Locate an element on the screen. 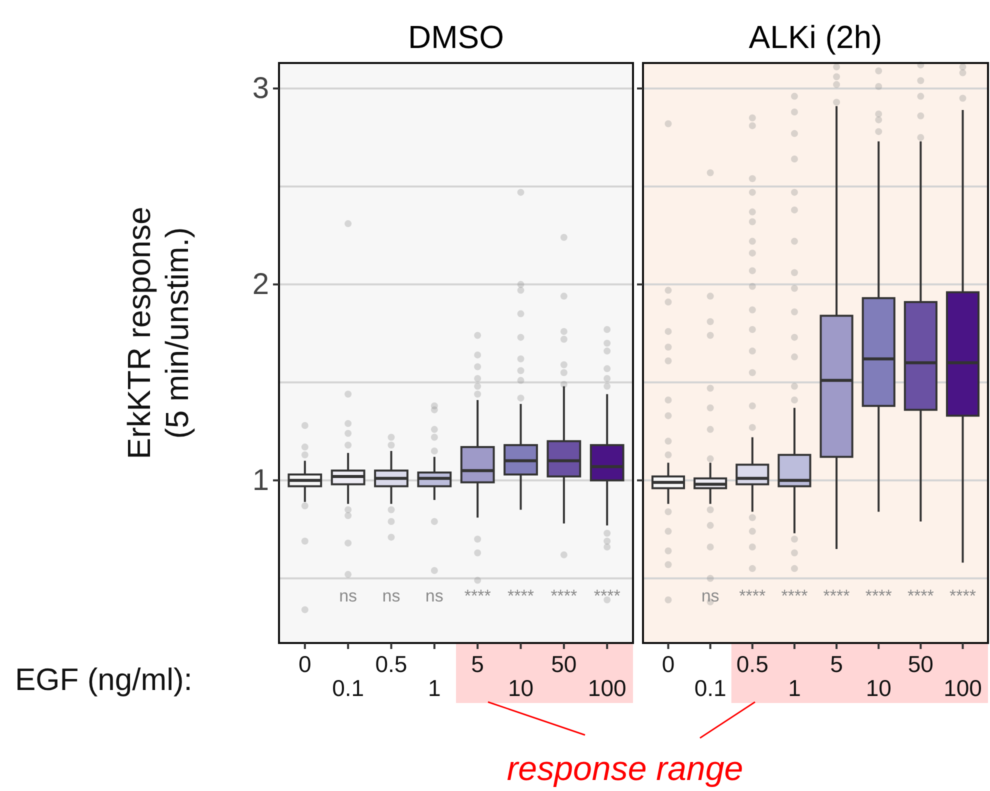 The height and width of the screenshot is (791, 990). x-axis-title: EGF (ng/ml): is located at coordinates (103, 679).